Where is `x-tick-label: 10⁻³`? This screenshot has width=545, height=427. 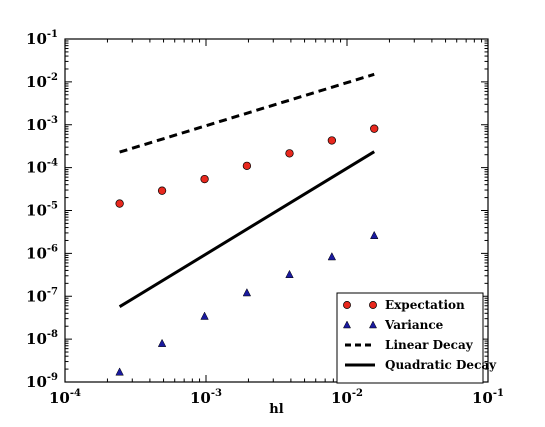
x-tick-label: 10⁻³ is located at coordinates (206, 397).